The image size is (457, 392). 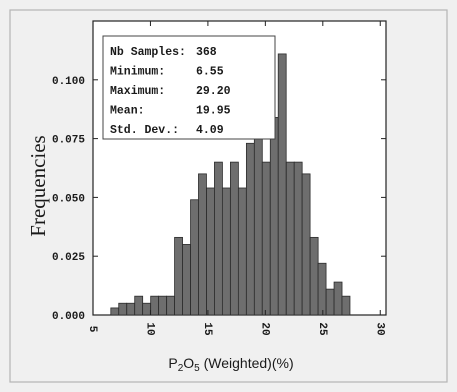 What do you see at coordinates (247, 363) in the screenshot?
I see `x-axis-label-suffix: (Weighted)(%)` at bounding box center [247, 363].